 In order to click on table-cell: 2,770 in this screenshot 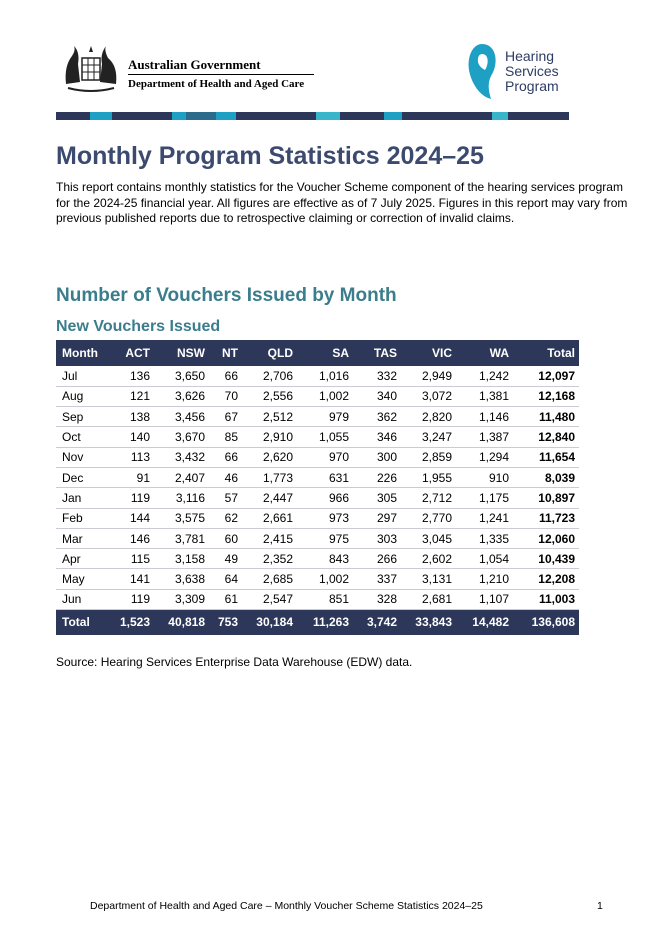, I will do `click(436, 518)`.